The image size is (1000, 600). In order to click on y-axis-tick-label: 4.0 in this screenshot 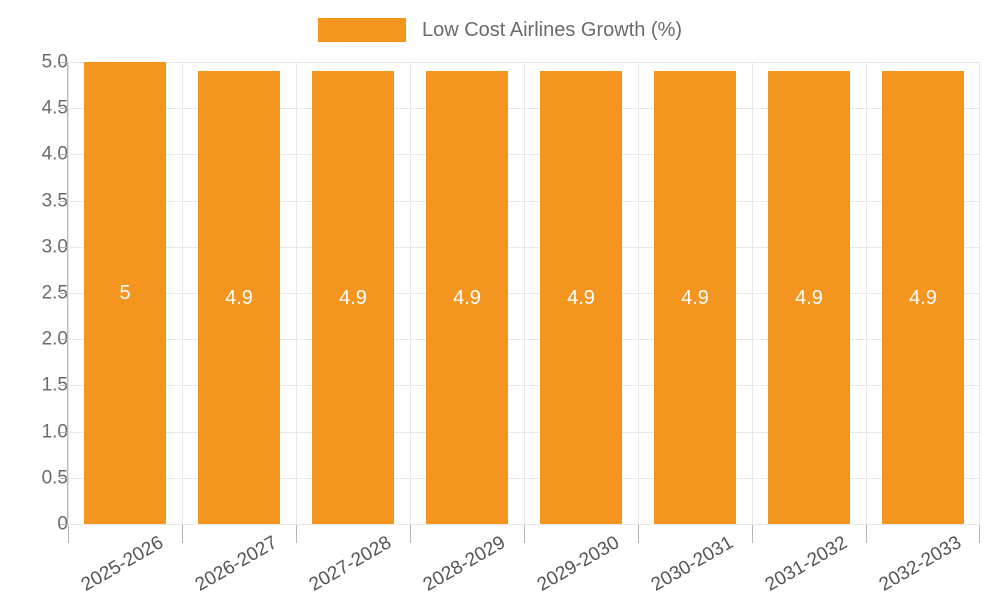, I will do `click(54, 154)`.